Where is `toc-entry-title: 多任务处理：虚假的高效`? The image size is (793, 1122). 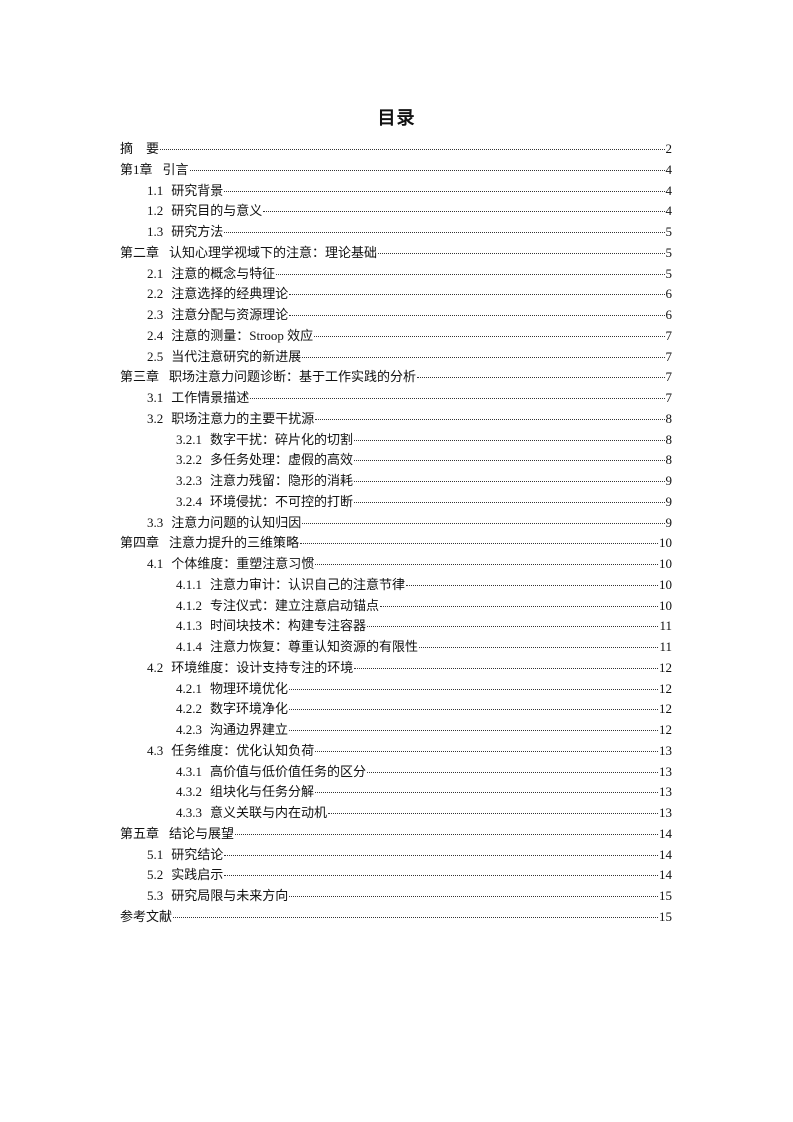
toc-entry-title: 多任务处理：虚假的高效 is located at coordinates (282, 460).